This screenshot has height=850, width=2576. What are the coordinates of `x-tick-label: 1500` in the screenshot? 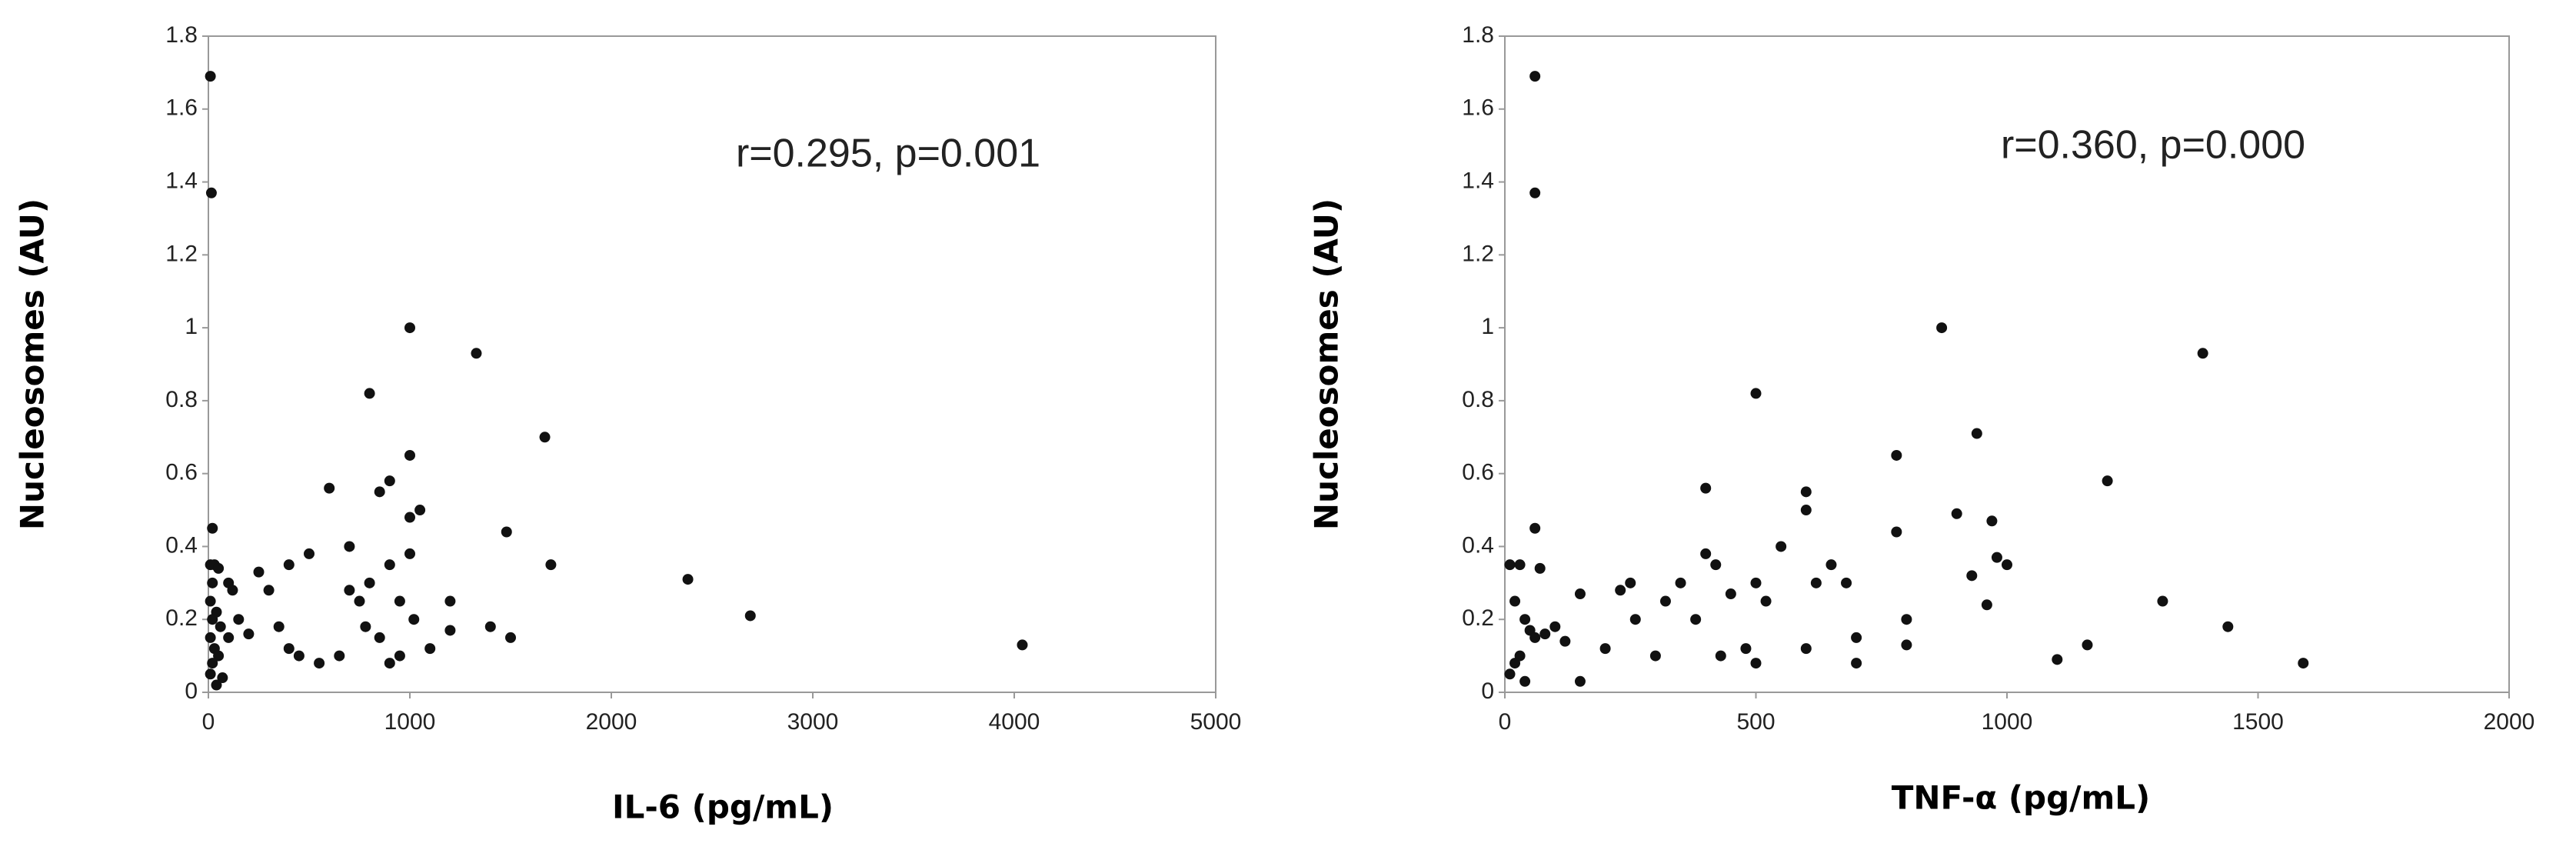 It's located at (2258, 722).